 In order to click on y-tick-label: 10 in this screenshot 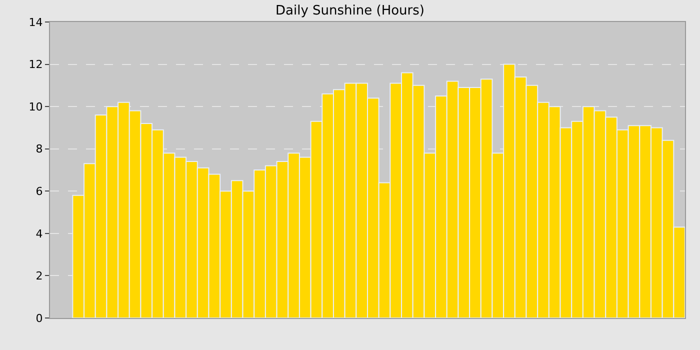, I will do `click(35, 107)`.